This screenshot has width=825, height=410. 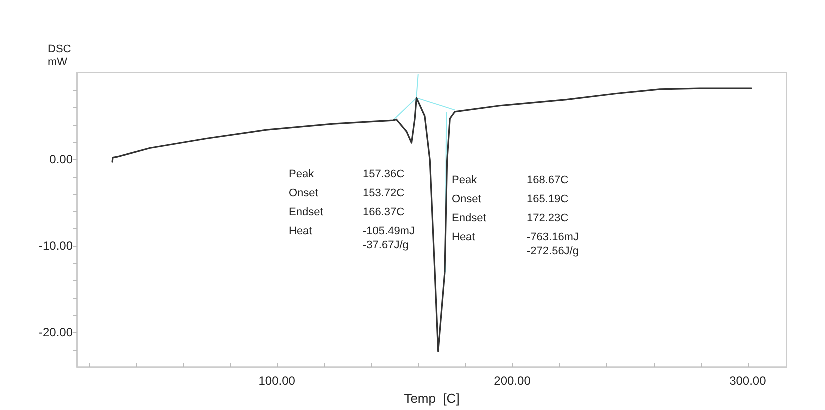 What do you see at coordinates (56, 333) in the screenshot?
I see `y-tick-label: -20.00` at bounding box center [56, 333].